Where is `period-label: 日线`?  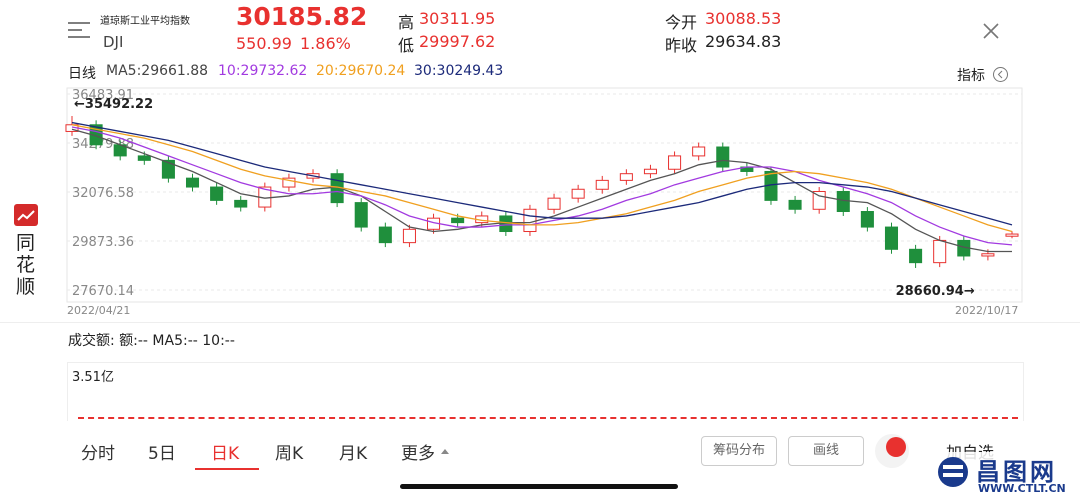 period-label: 日线 is located at coordinates (82, 74).